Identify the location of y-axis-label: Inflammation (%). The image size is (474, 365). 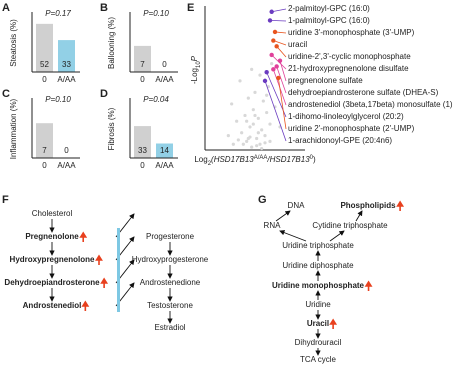
(13, 128).